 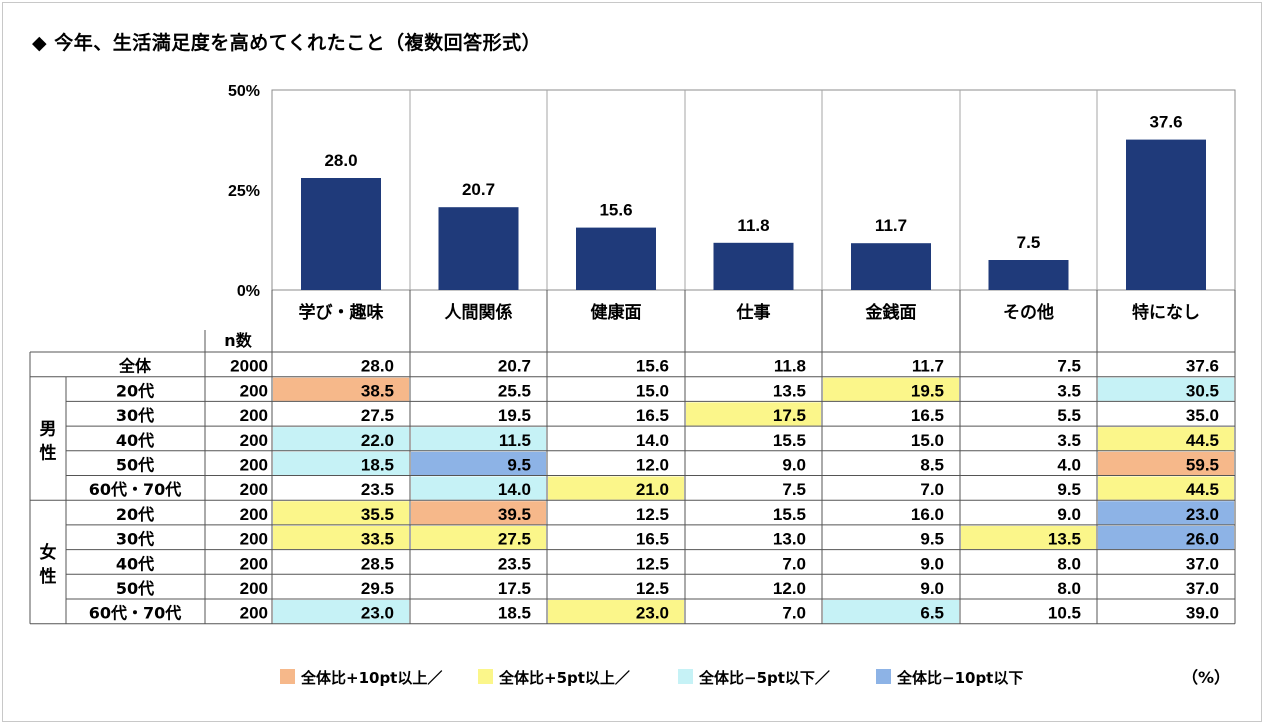 I want to click on bar-value-label: 11.7, so click(x=891, y=225).